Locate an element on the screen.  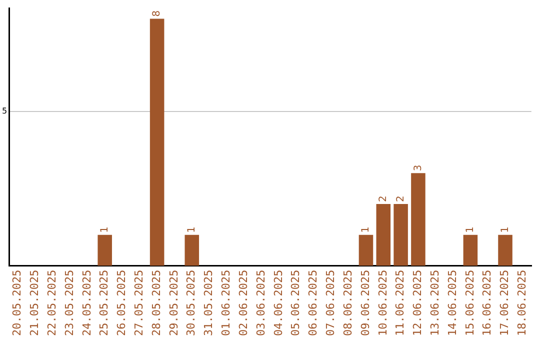
x-tick-label: 20.05.2025 is located at coordinates (17, 303).